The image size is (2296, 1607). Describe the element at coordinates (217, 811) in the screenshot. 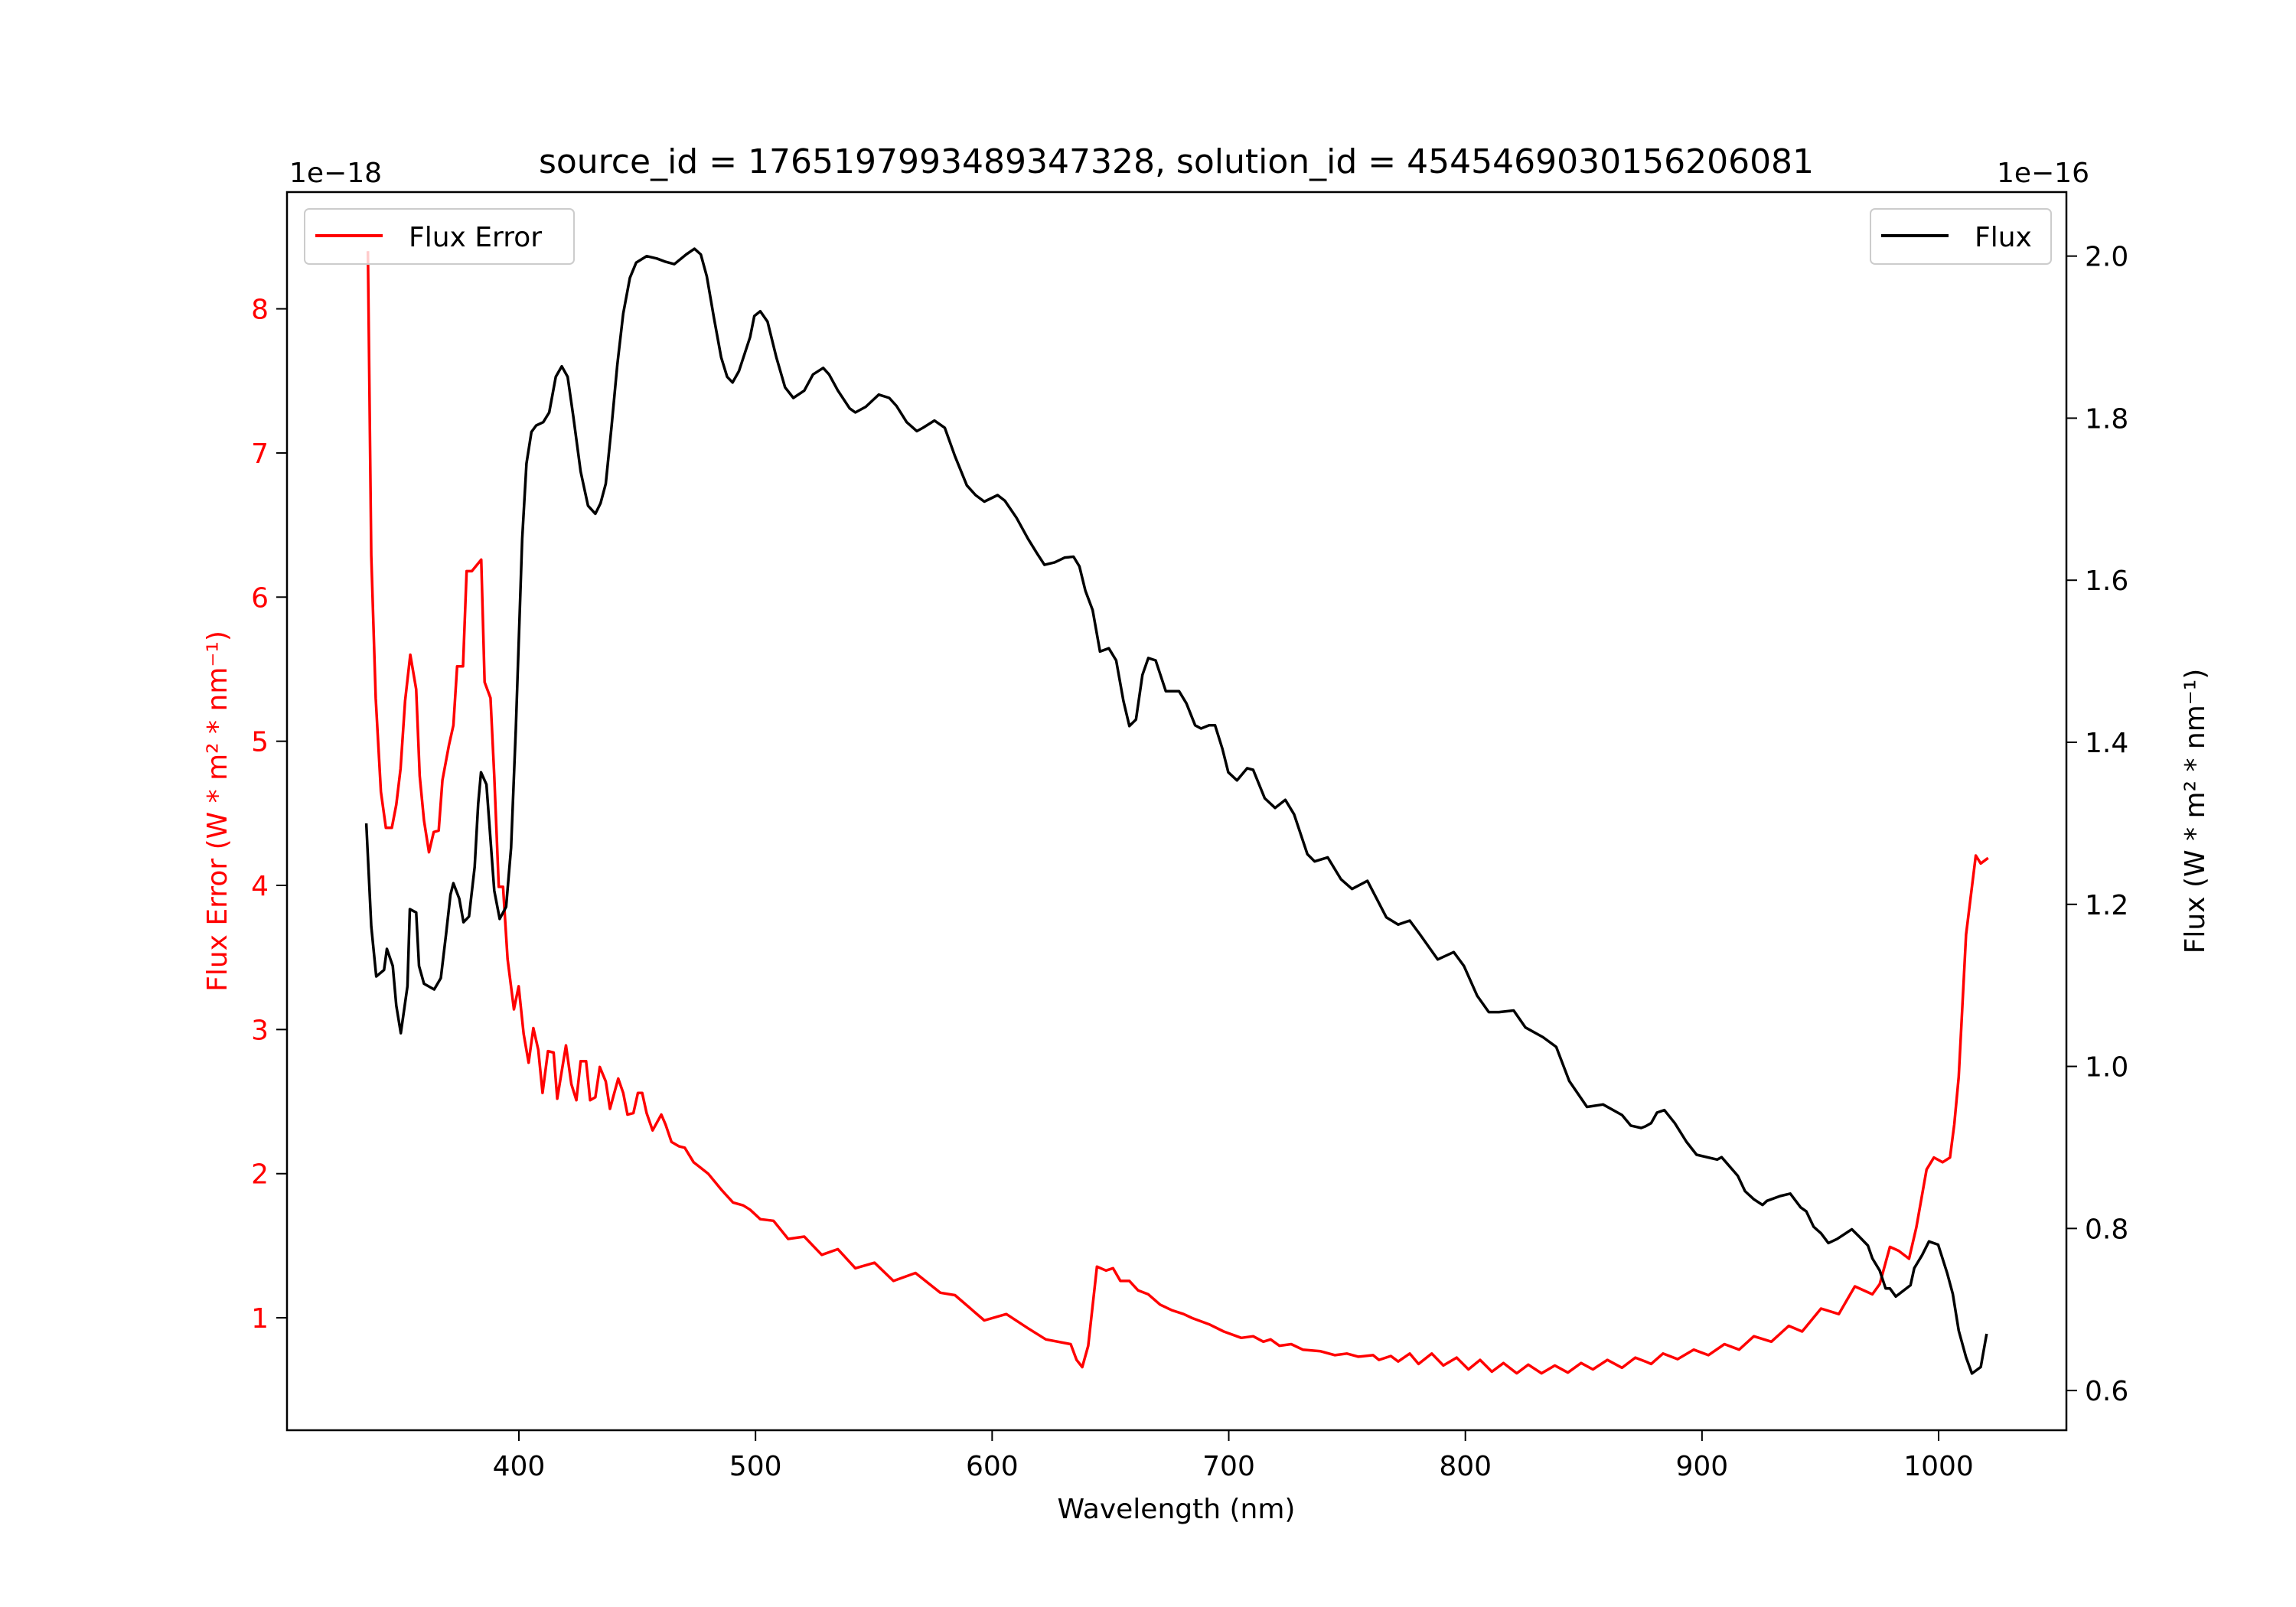

I see `left-y-axis-label: Flux Error (W * m² * nm⁻¹)` at that location.